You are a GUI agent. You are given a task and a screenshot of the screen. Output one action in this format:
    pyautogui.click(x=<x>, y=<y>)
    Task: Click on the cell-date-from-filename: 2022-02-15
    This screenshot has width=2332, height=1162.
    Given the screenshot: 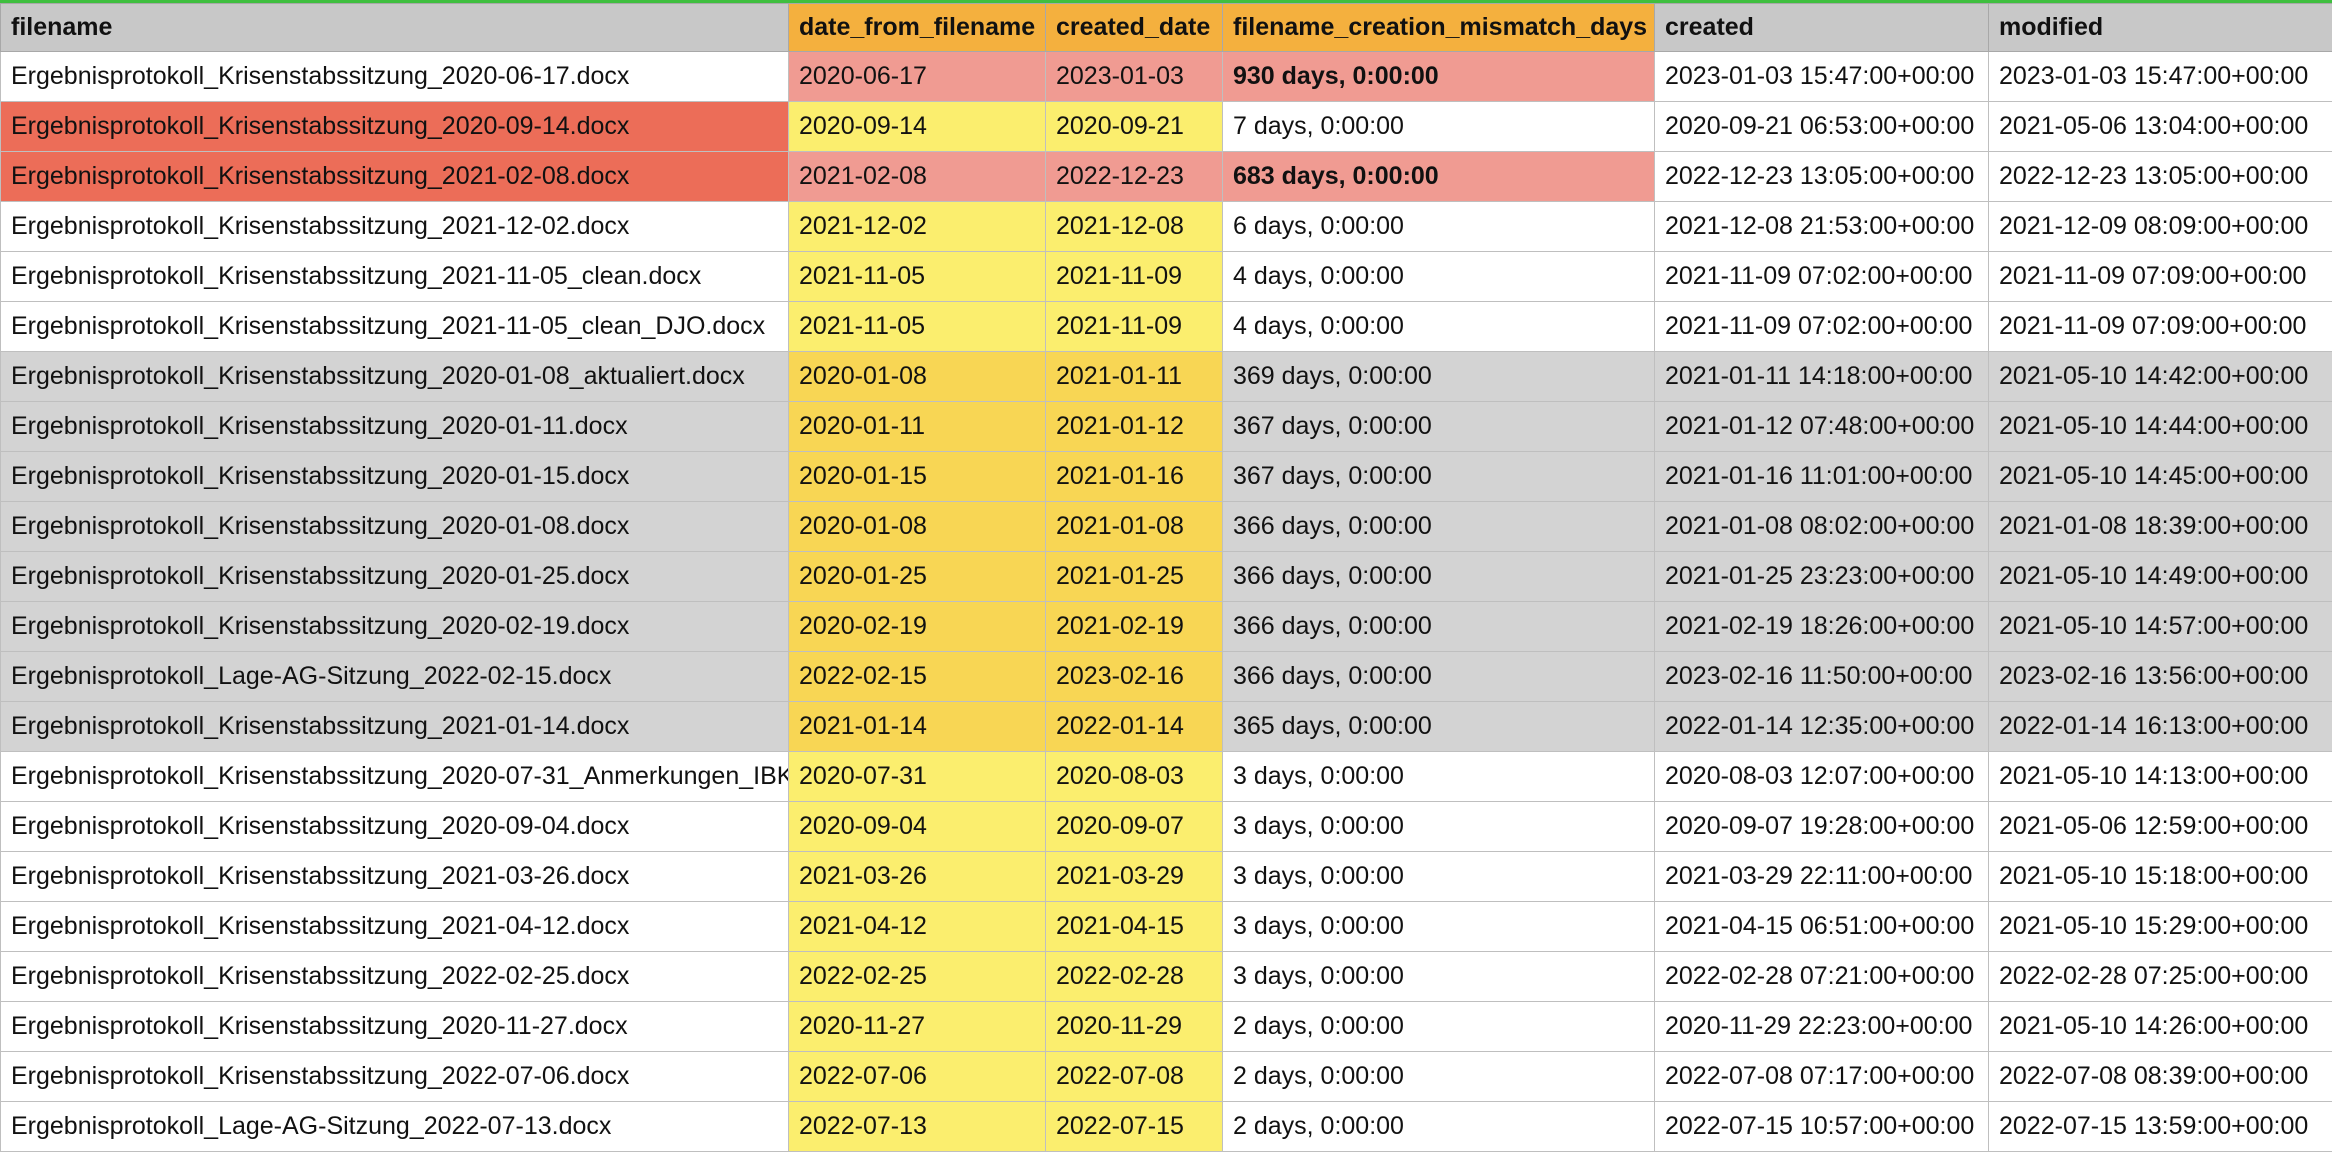 What is the action you would take?
    pyautogui.click(x=917, y=676)
    